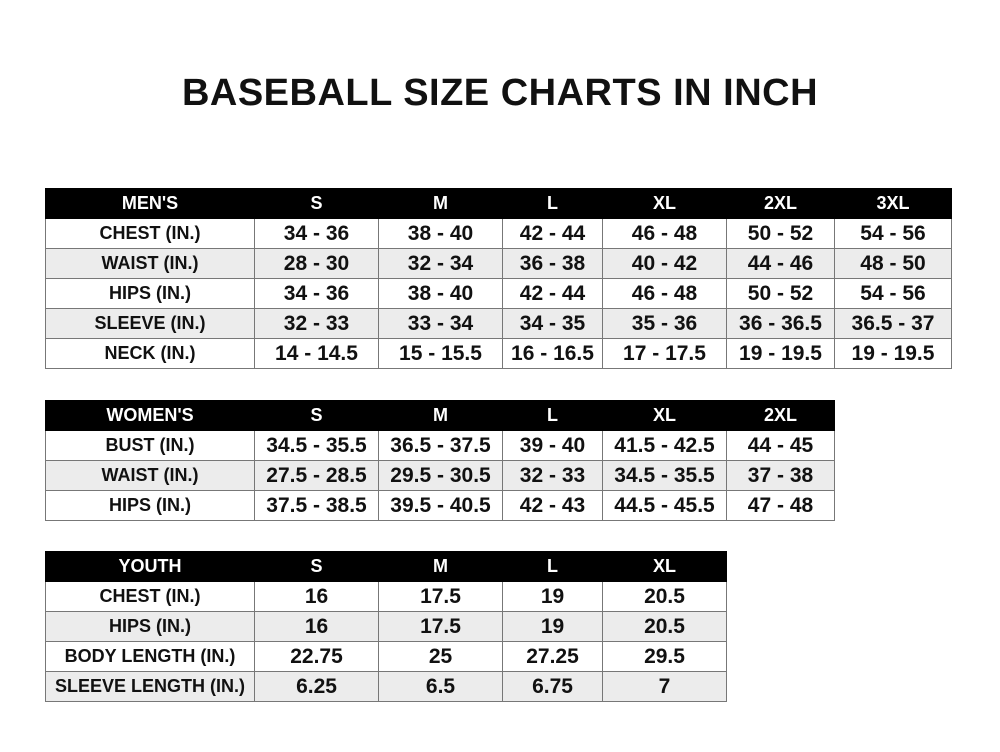  What do you see at coordinates (893, 233) in the screenshot?
I see `size-value: 54 - 56` at bounding box center [893, 233].